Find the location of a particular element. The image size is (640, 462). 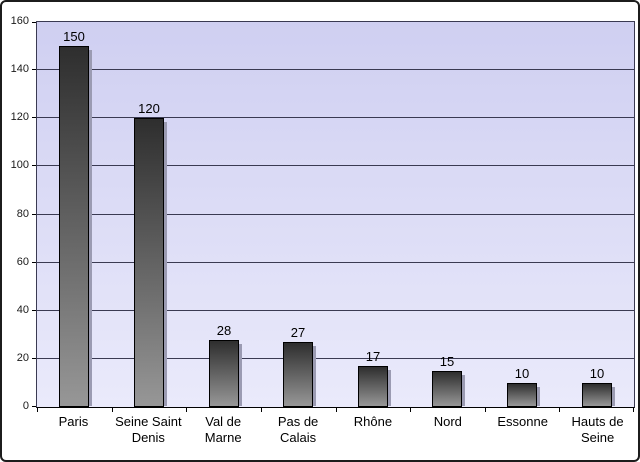

x-axis-label-nord: Nord is located at coordinates (447, 421).